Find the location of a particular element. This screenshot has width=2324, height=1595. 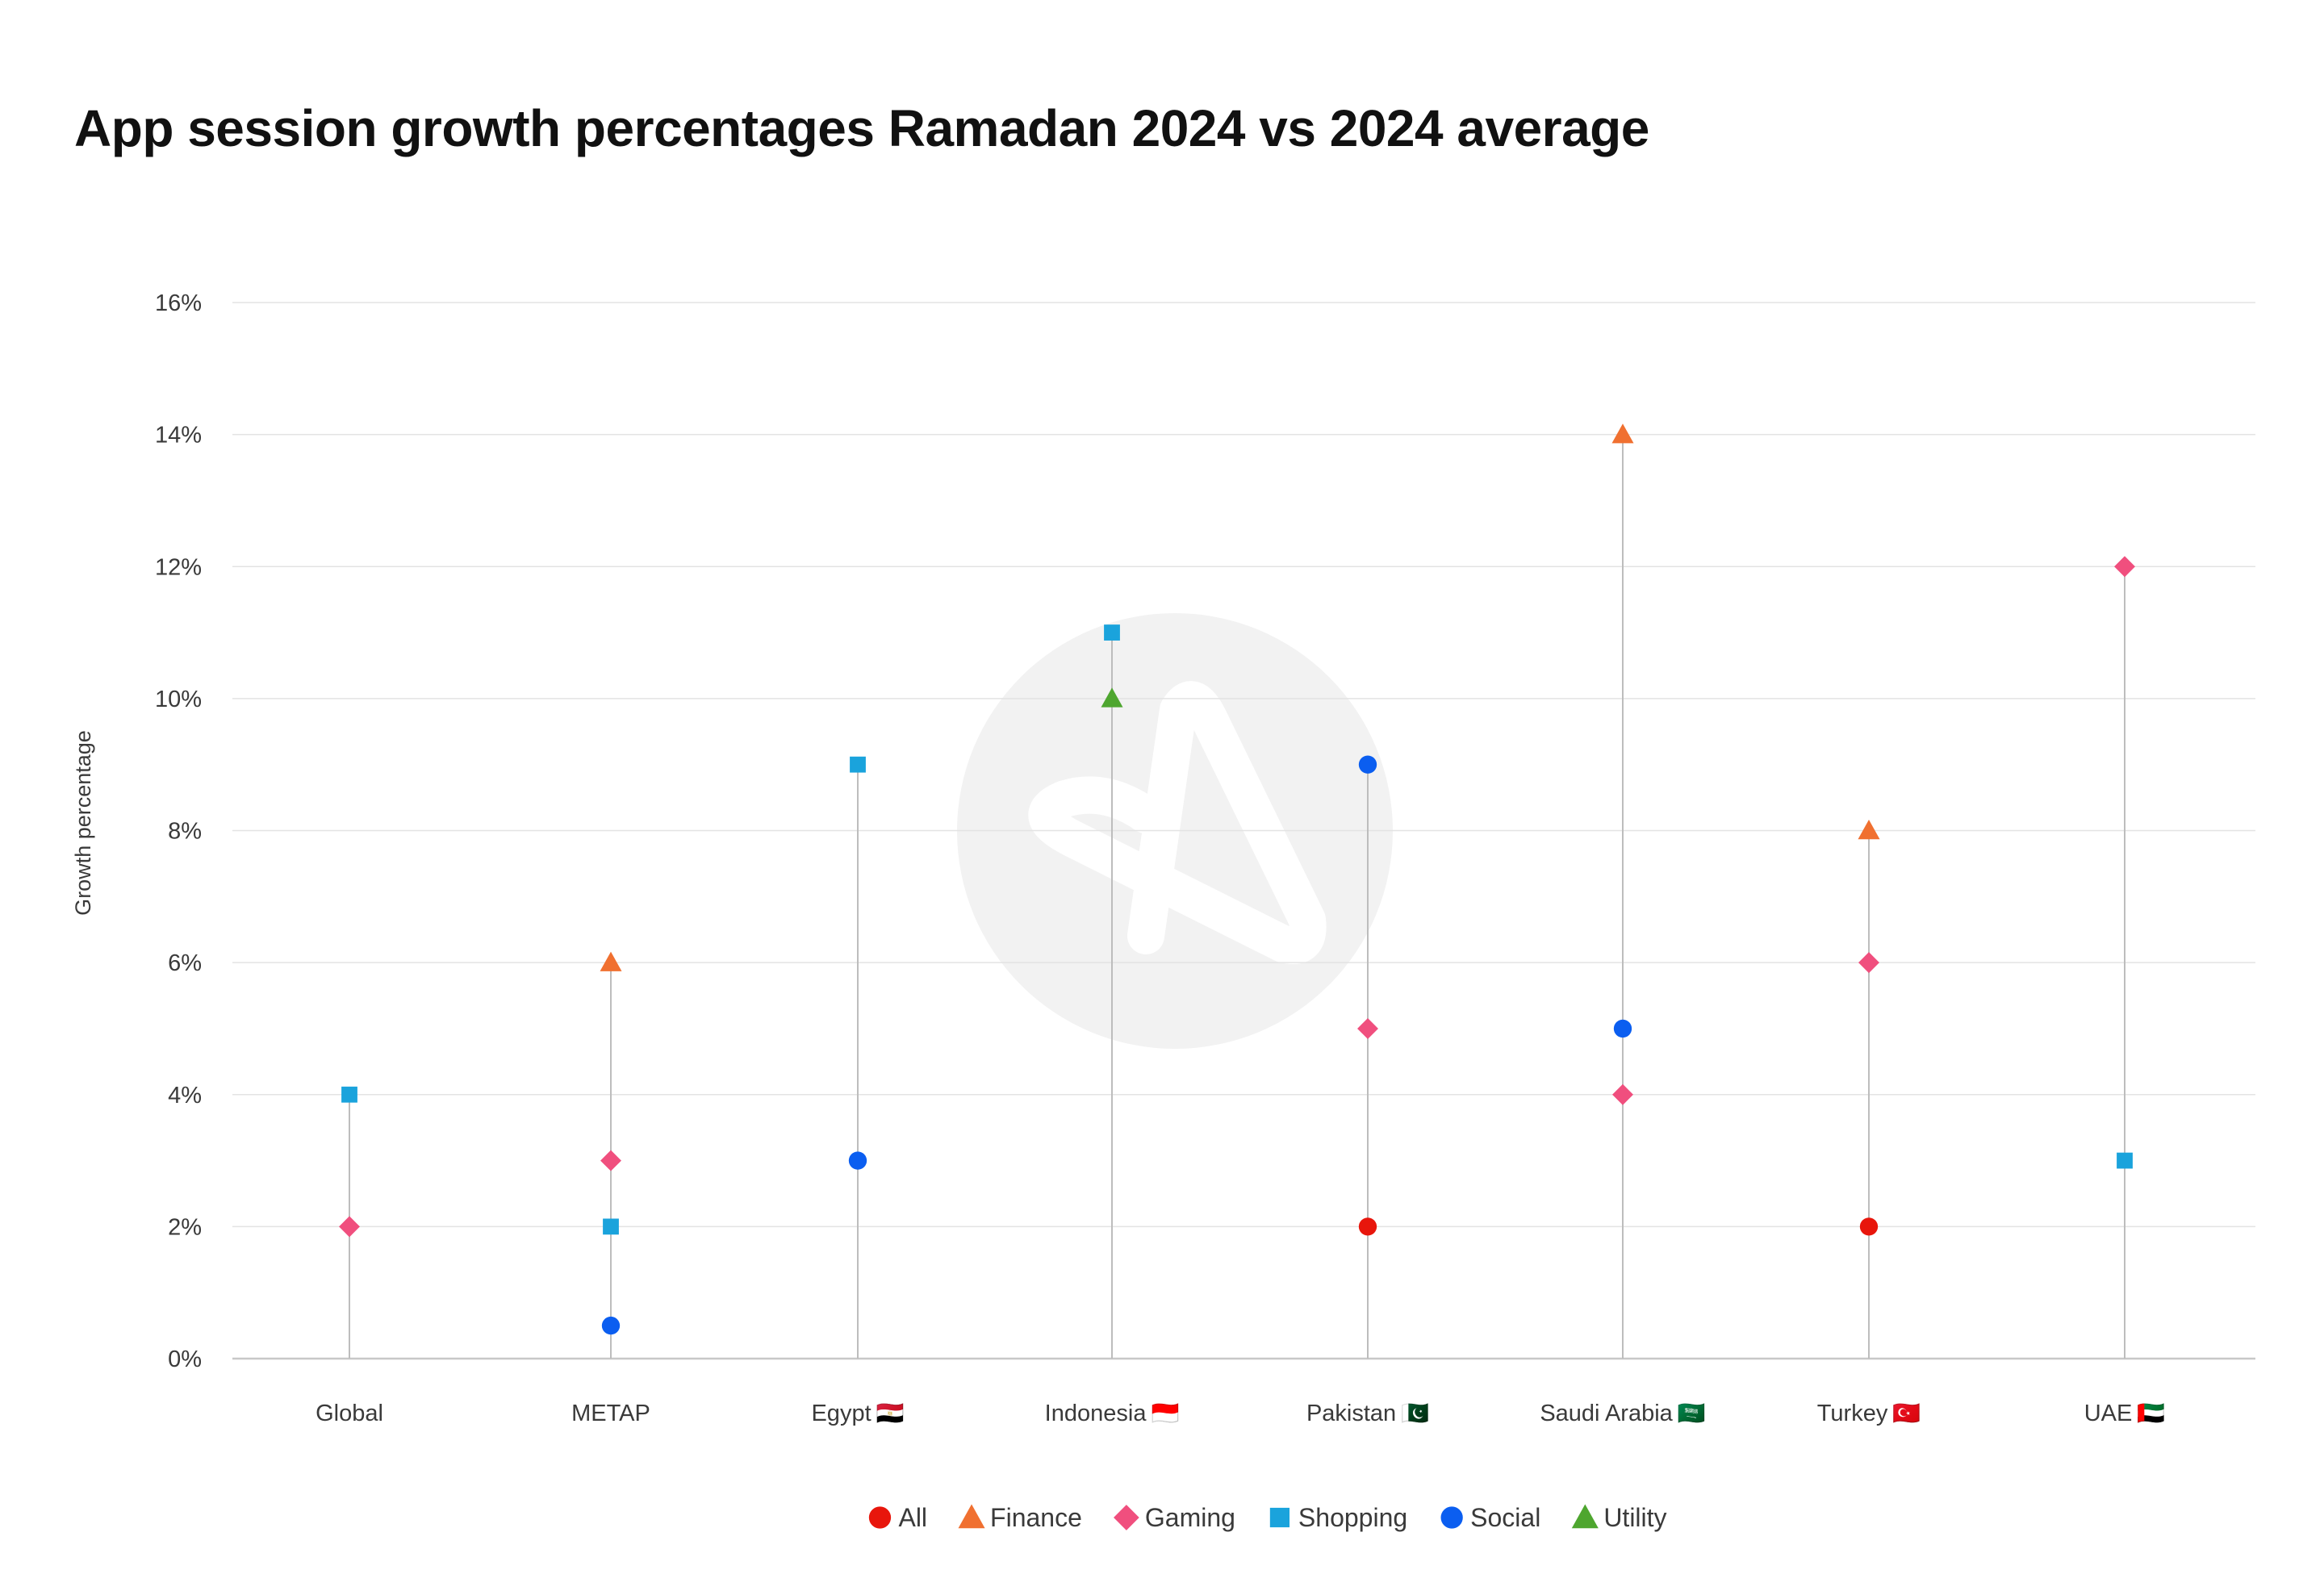

legend-label-shopping: Shopping is located at coordinates (1352, 1517).